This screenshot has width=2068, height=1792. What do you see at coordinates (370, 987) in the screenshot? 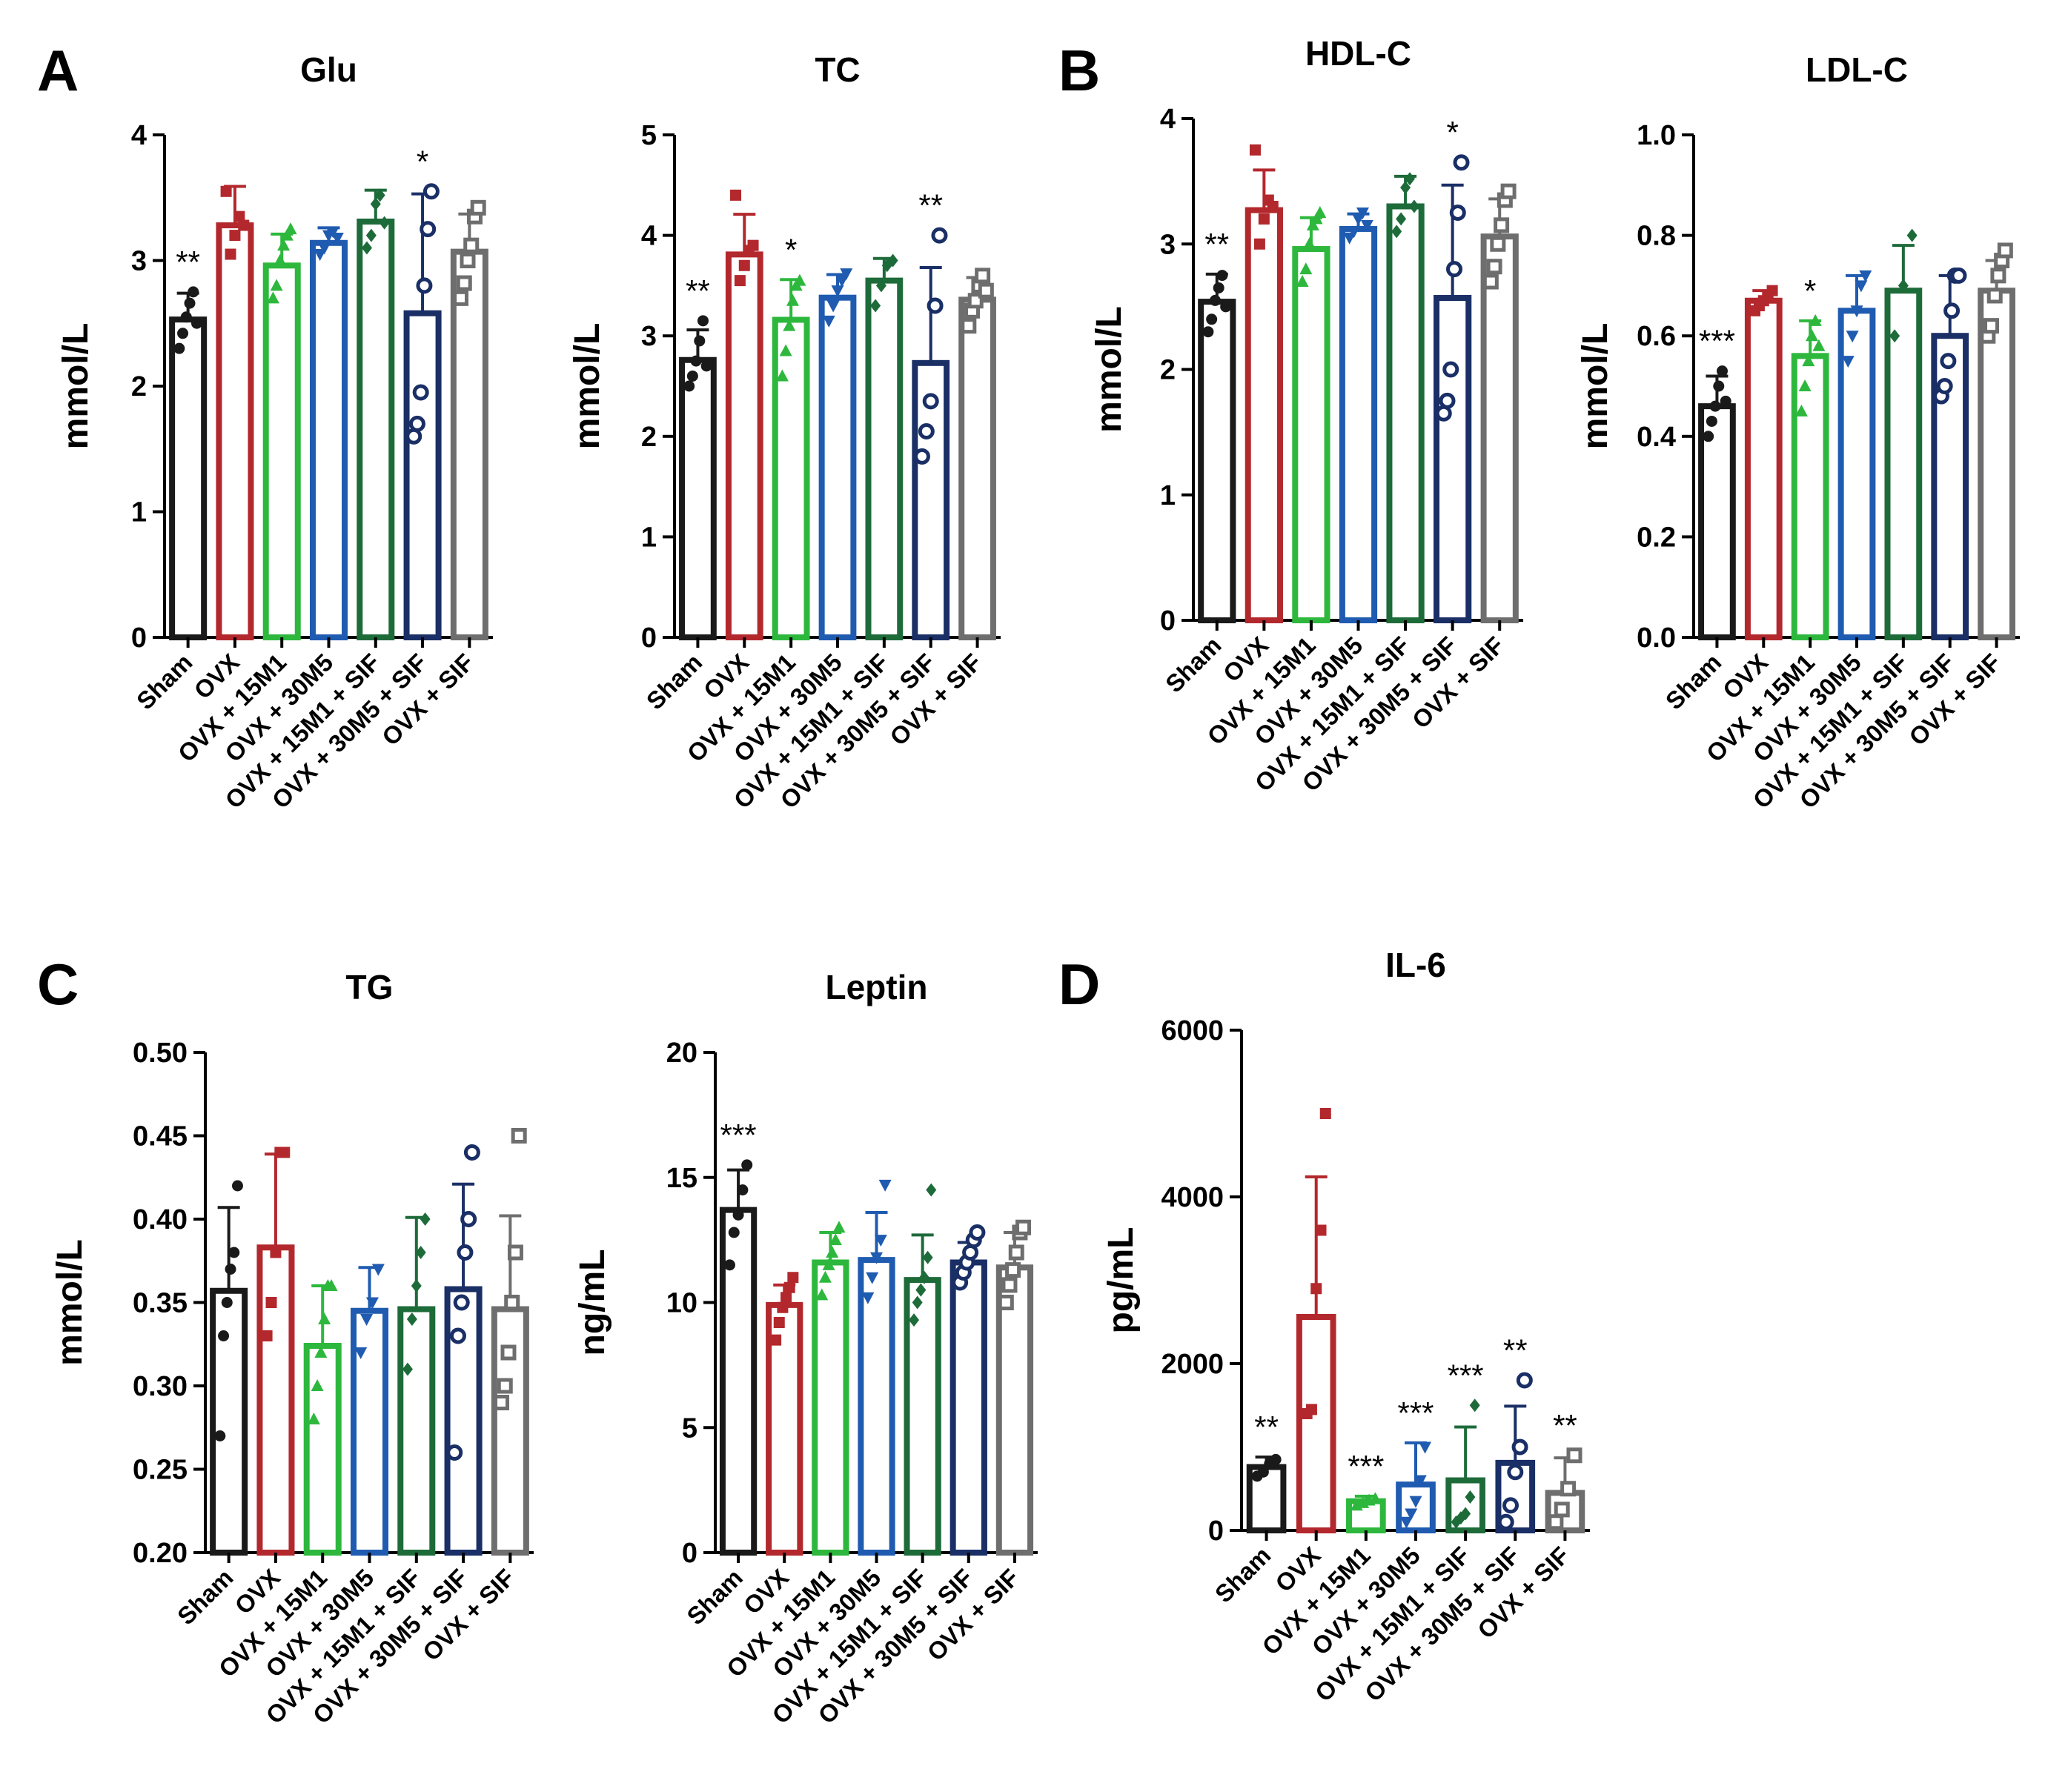
I see `chart-title: TG` at bounding box center [370, 987].